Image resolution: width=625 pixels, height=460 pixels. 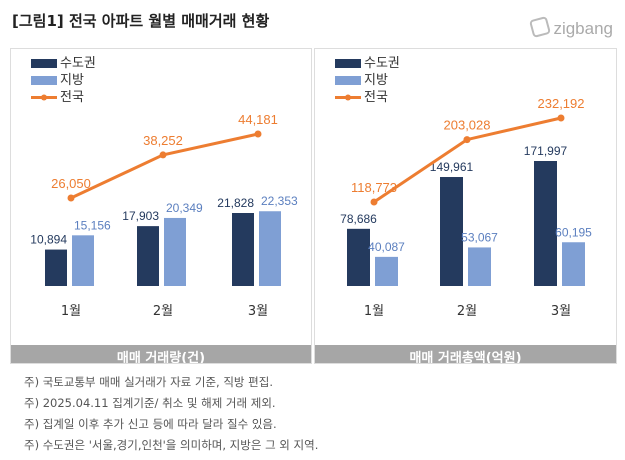 I want to click on line-value-label: 38,252, so click(x=163, y=140).